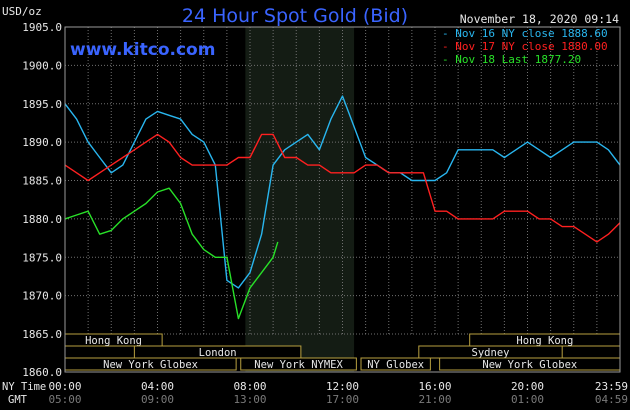  I want to click on x-tick-label-gmt: 13:00, so click(249, 399).